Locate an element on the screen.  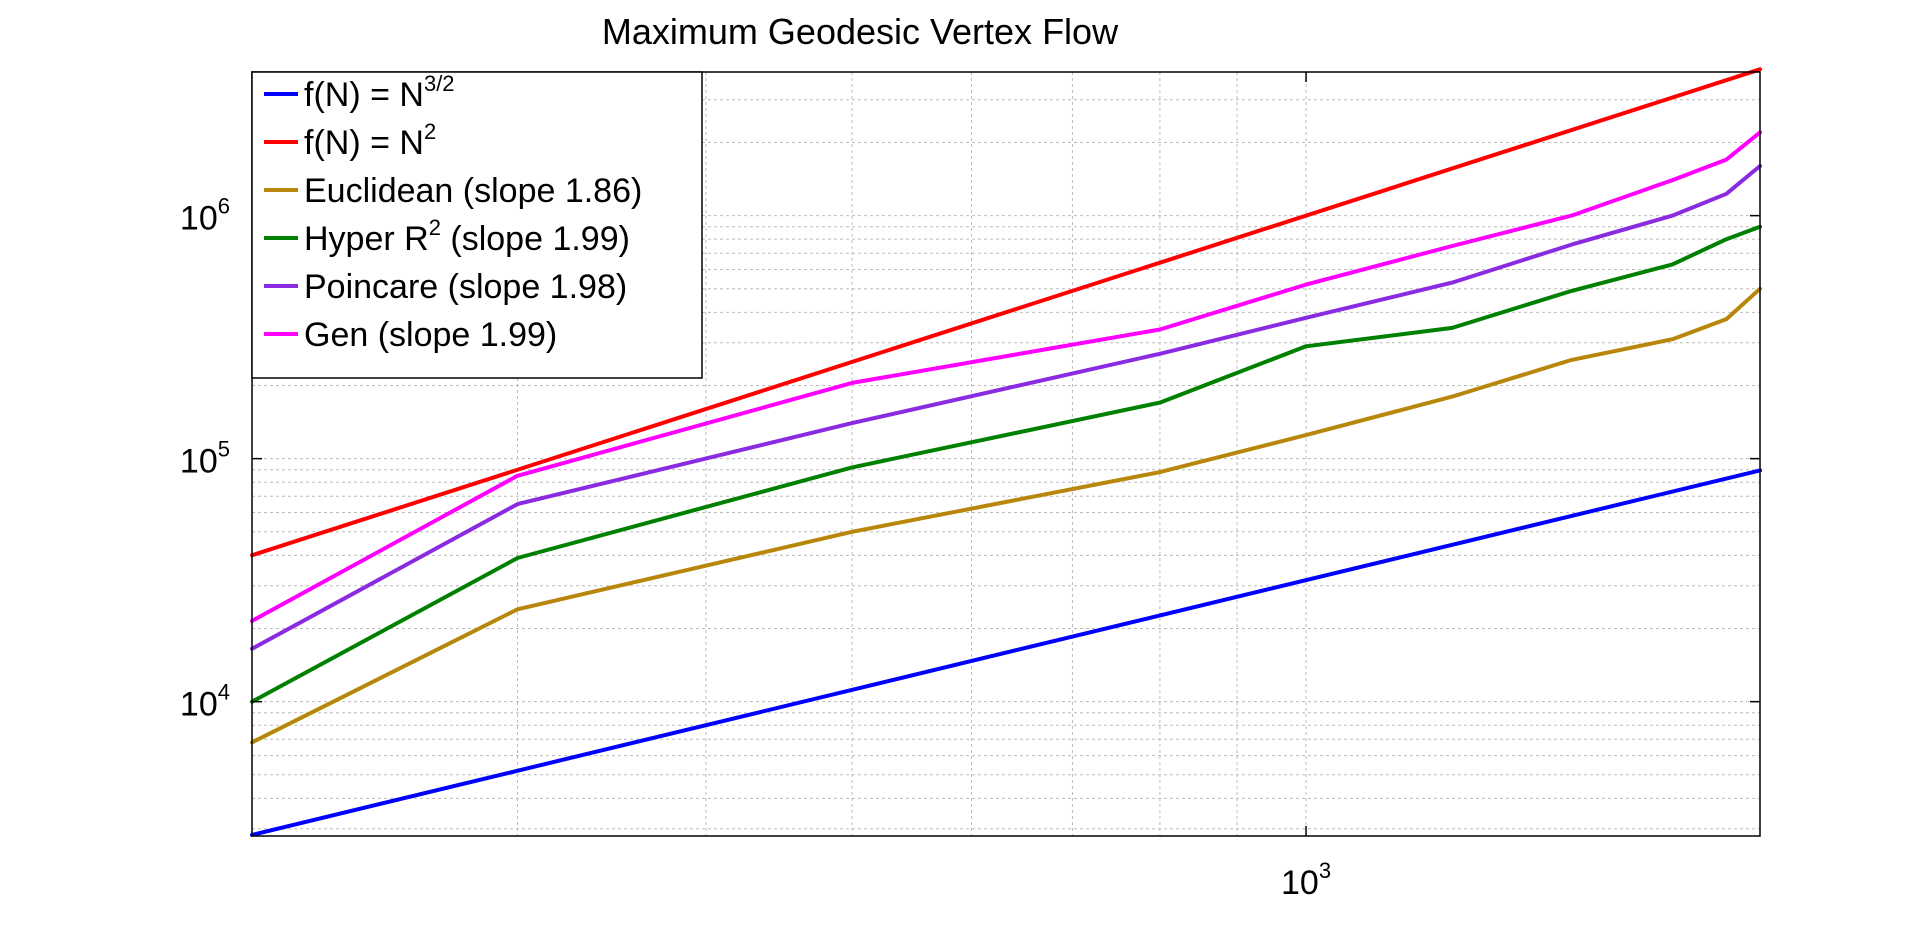
y-tick-label: 10⁵ is located at coordinates (205, 459).